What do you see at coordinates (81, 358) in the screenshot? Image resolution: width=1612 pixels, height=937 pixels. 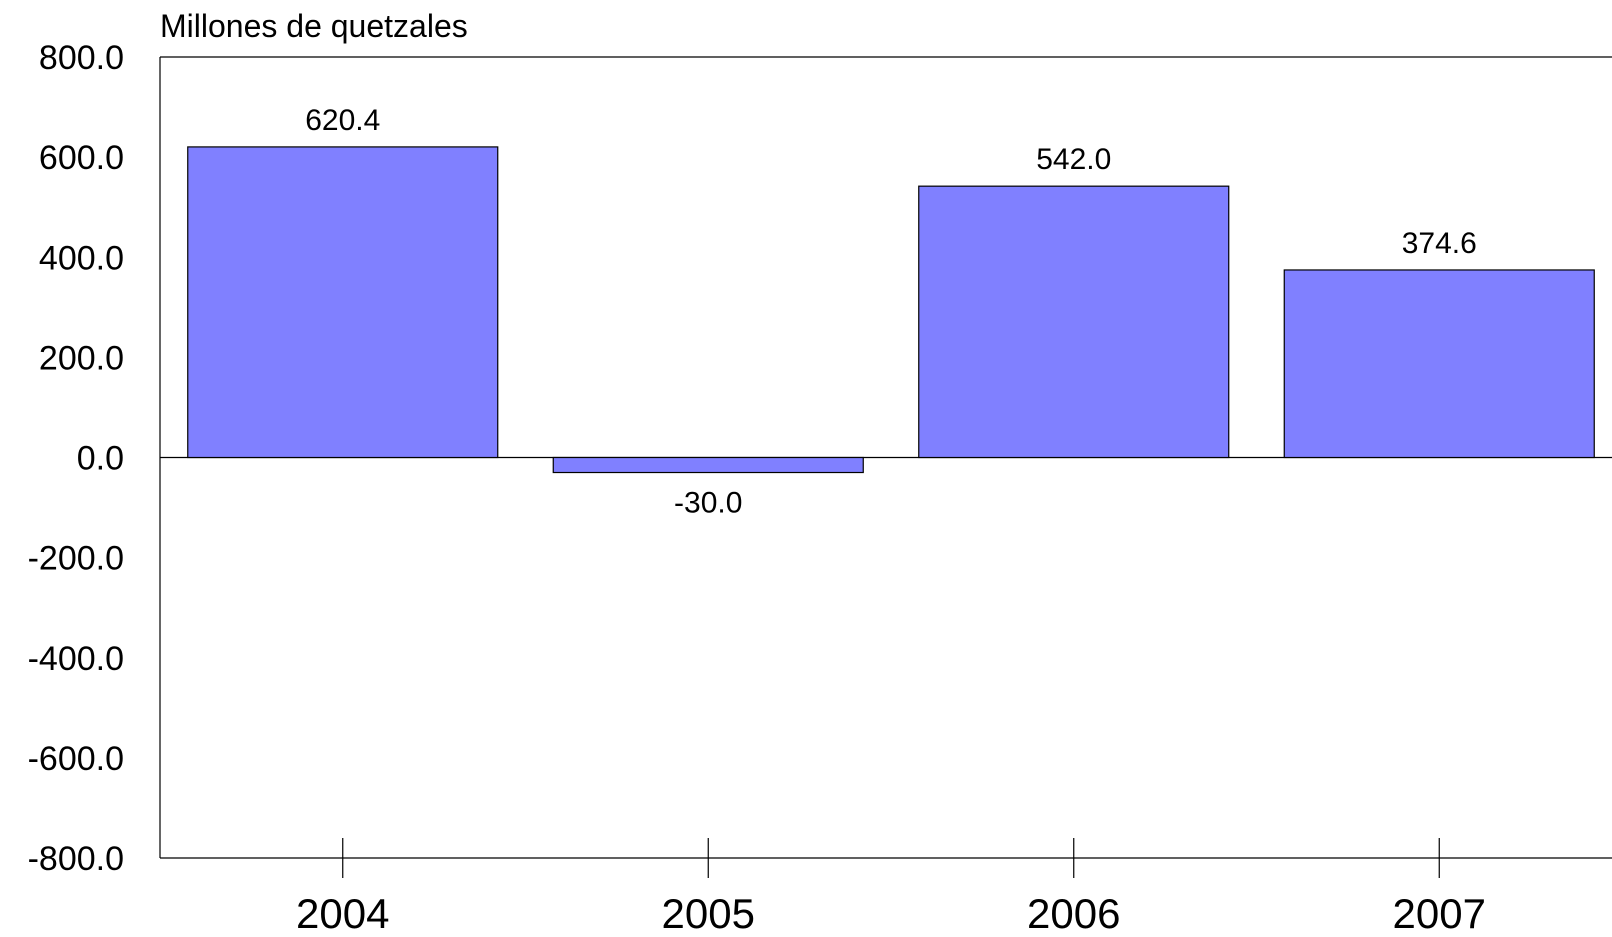 I see `y-tick-label: 200.0` at bounding box center [81, 358].